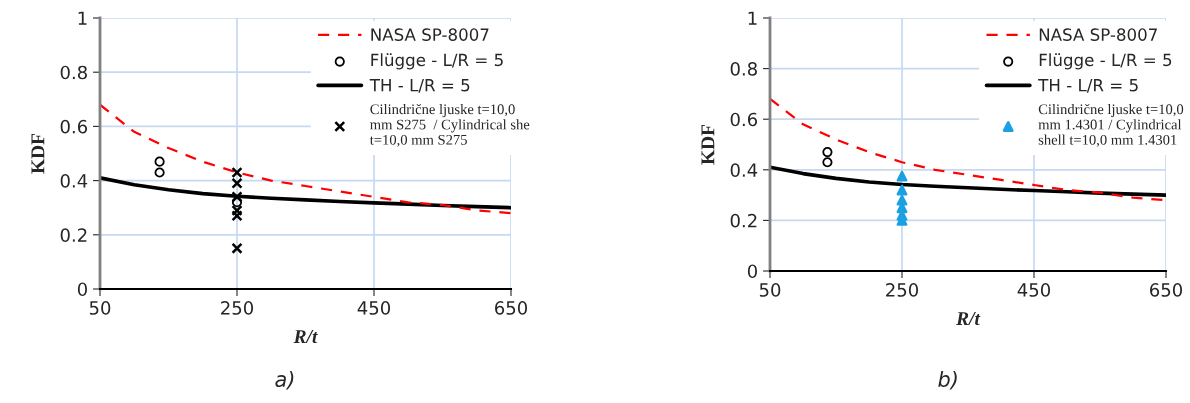  I want to click on legend-label: Cilindrične ljuske t=10,0 mm S275 / Cylindrical she t=10,0 mm S275, so click(449, 125).